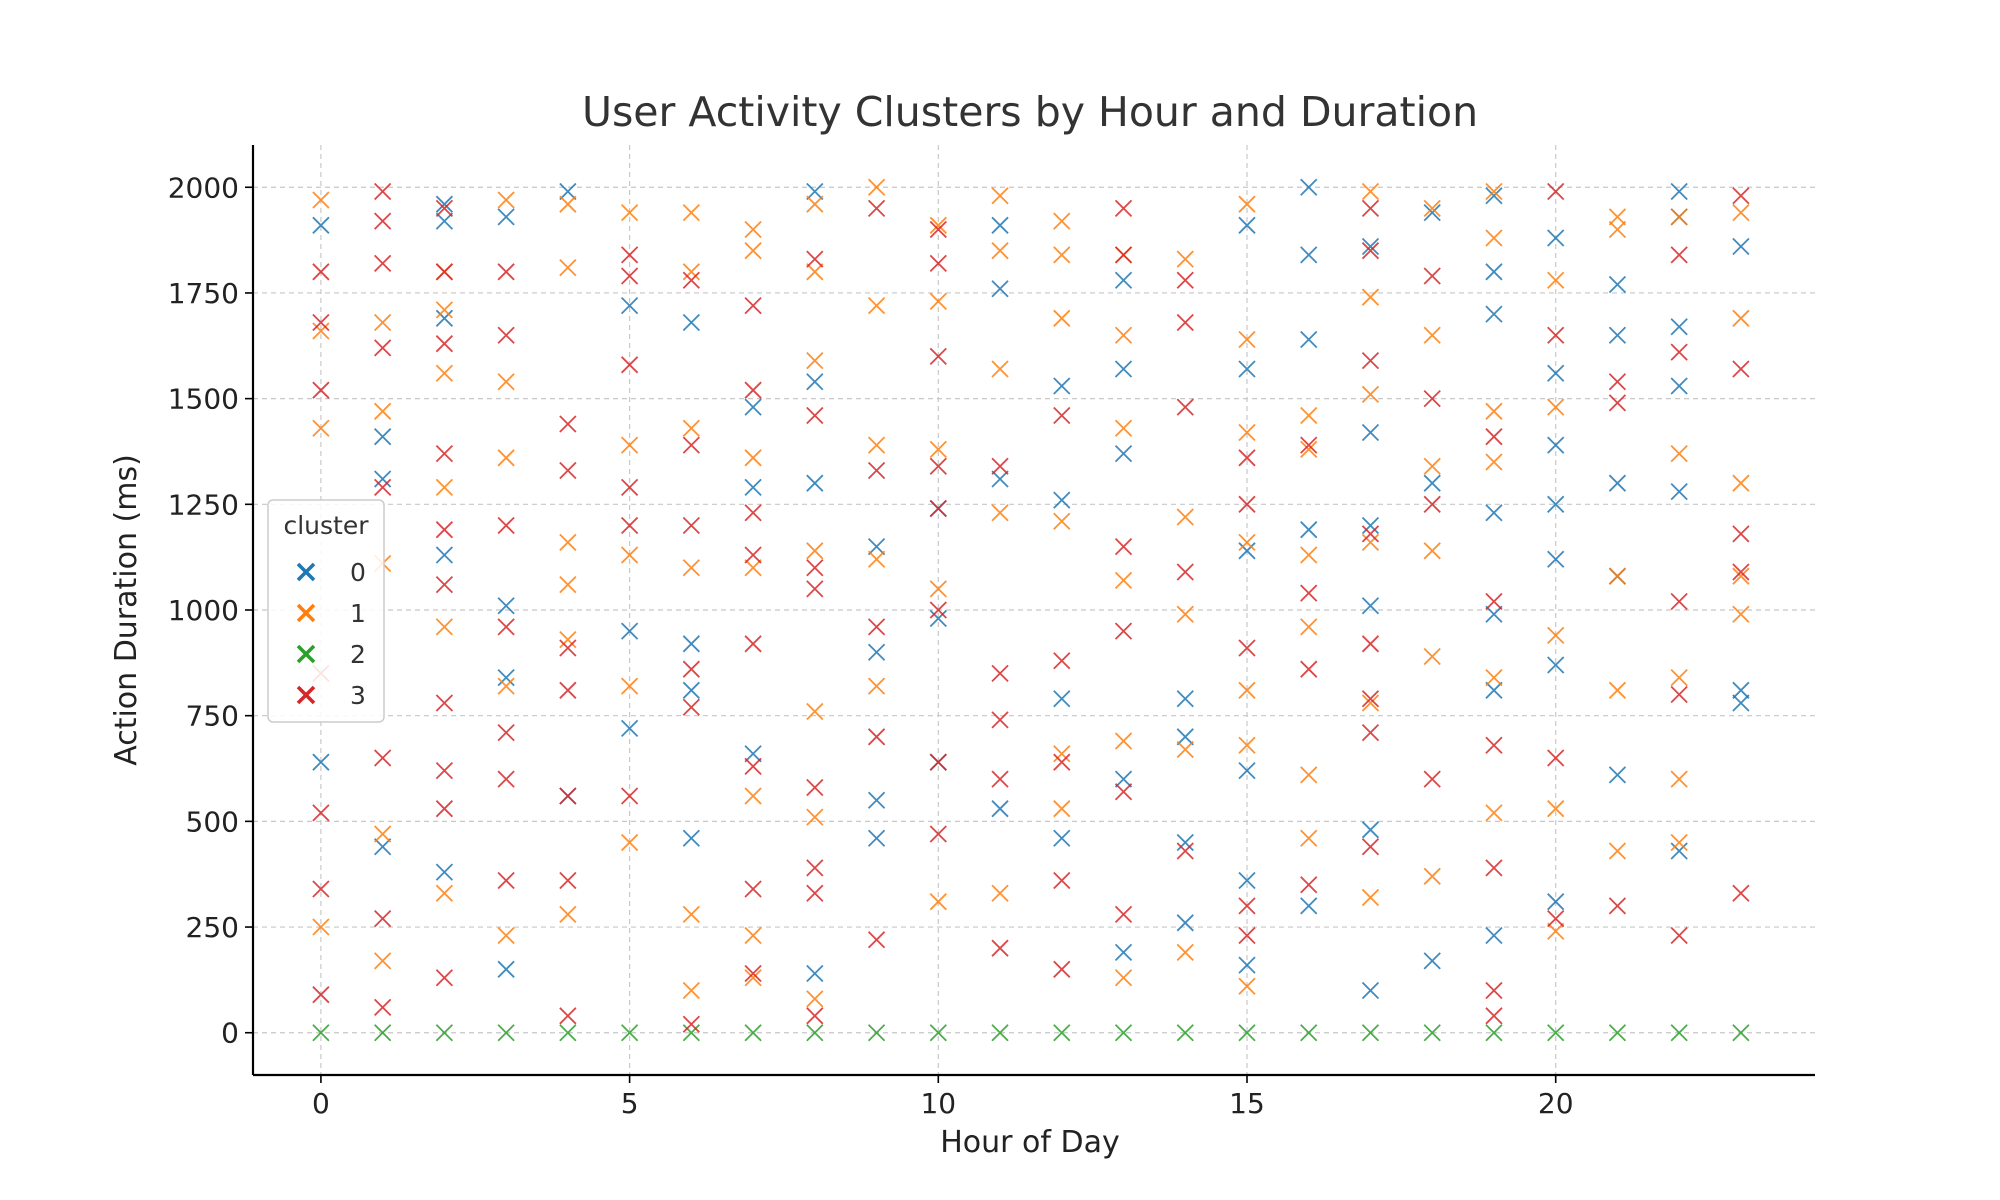 The image size is (2000, 1200). Describe the element at coordinates (358, 654) in the screenshot. I see `legend-label-2: 2` at that location.